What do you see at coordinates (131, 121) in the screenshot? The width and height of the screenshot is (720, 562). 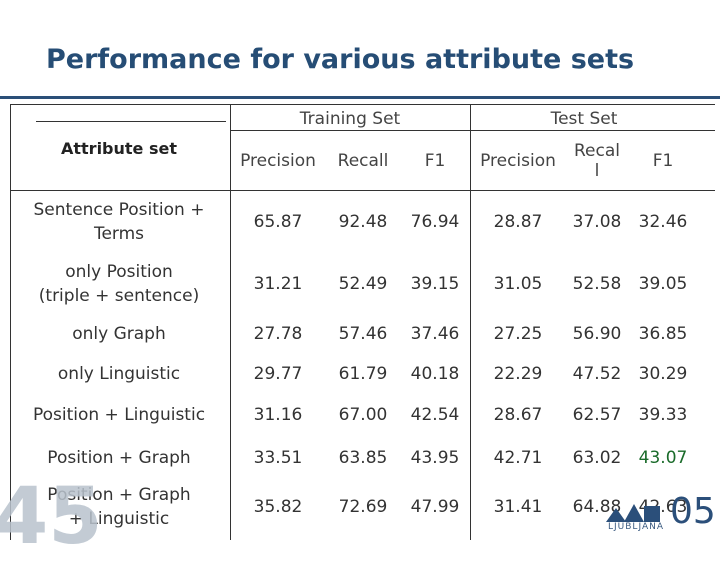 I see `corner-header-underline` at bounding box center [131, 121].